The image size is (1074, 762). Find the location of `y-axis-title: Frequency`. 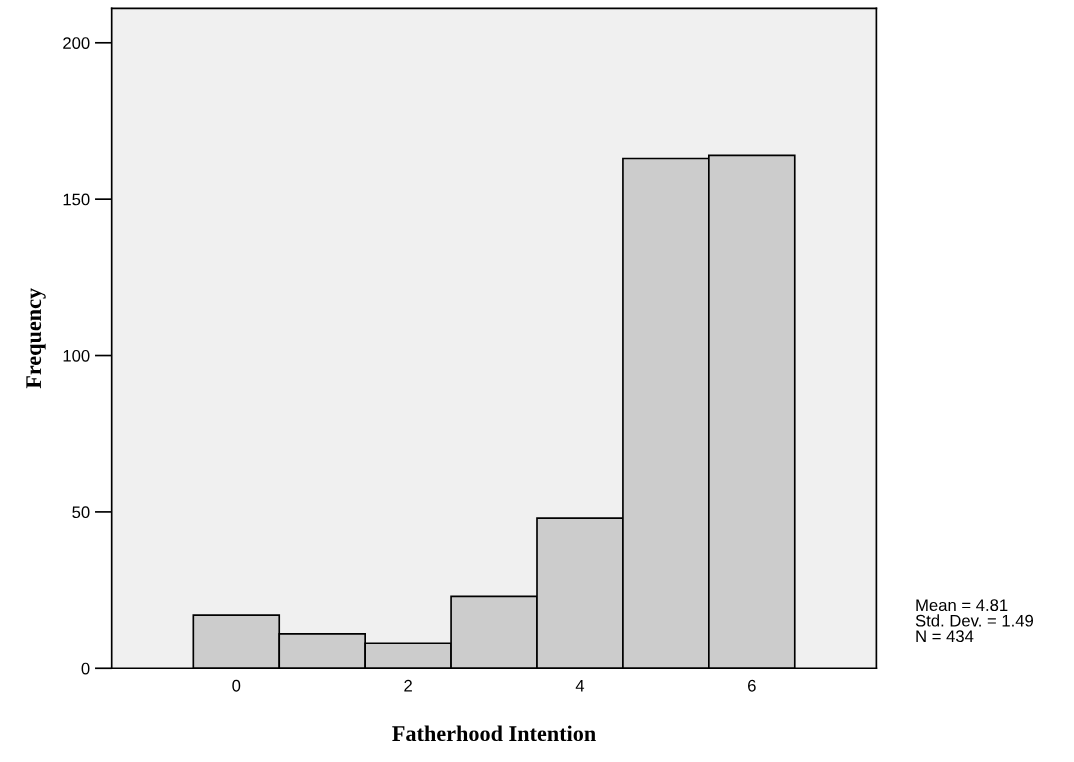

y-axis-title: Frequency is located at coordinates (36, 338).